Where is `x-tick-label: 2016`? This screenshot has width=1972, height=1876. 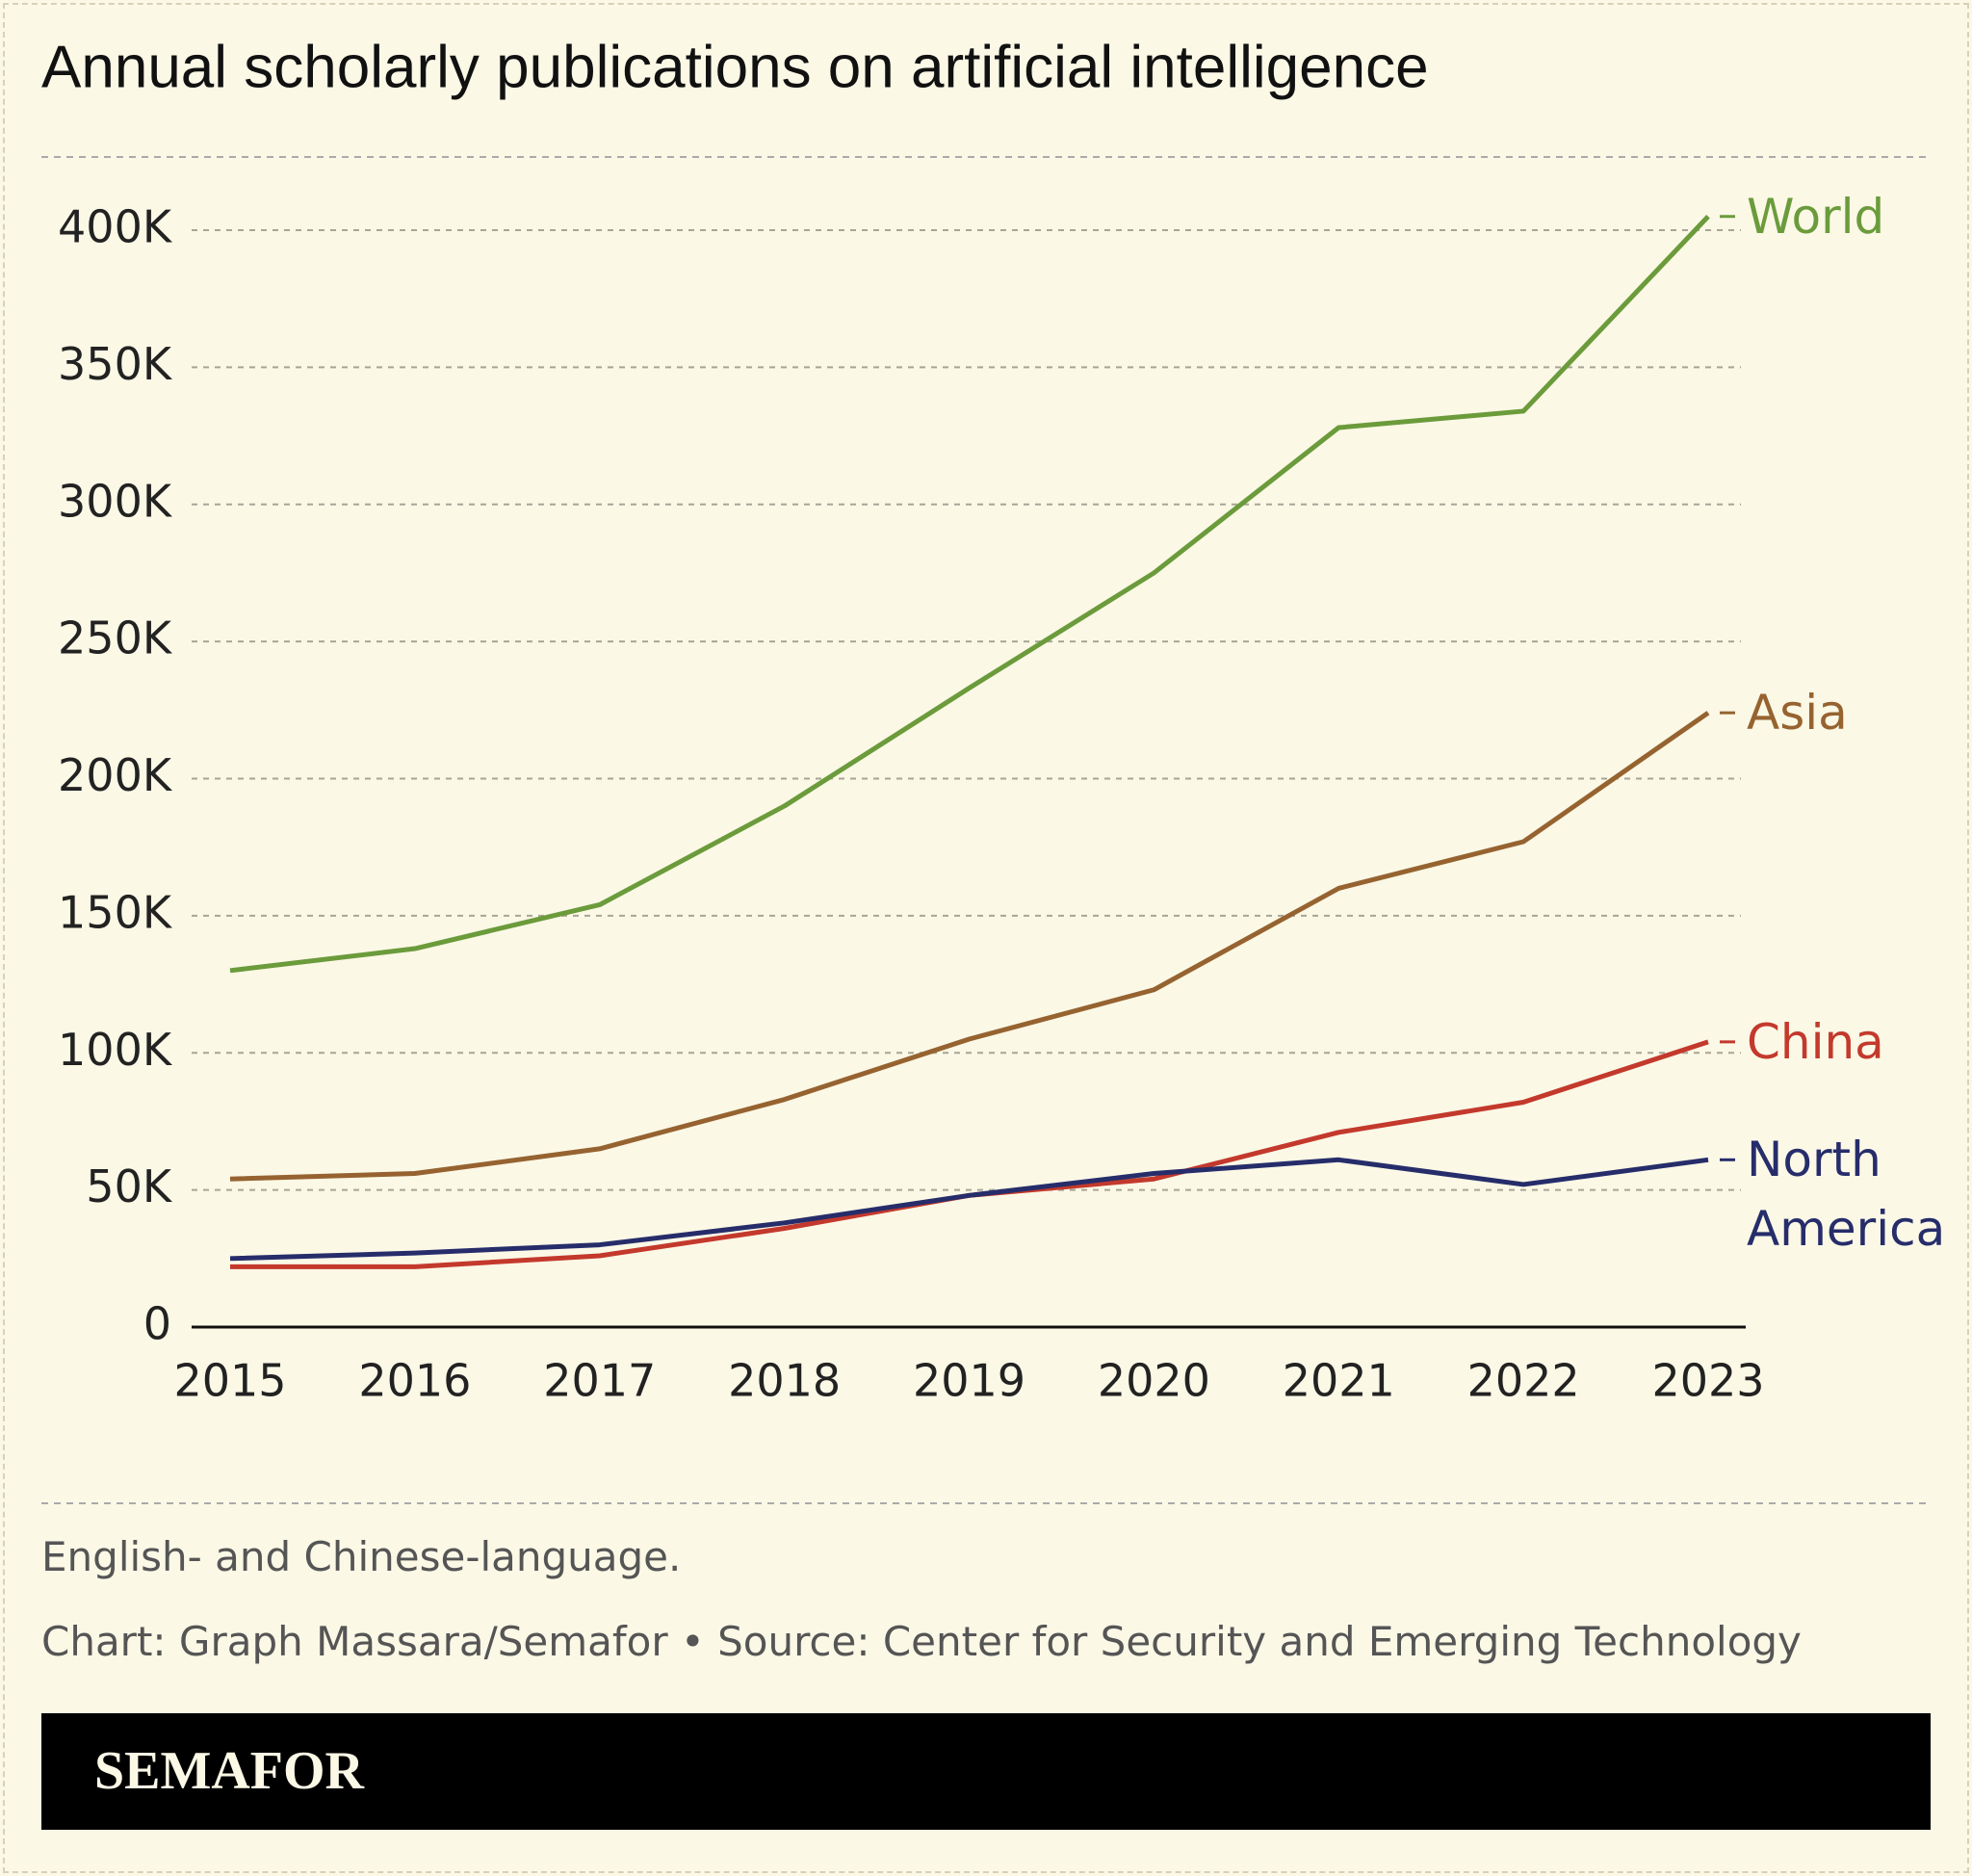 x-tick-label: 2016 is located at coordinates (414, 1381).